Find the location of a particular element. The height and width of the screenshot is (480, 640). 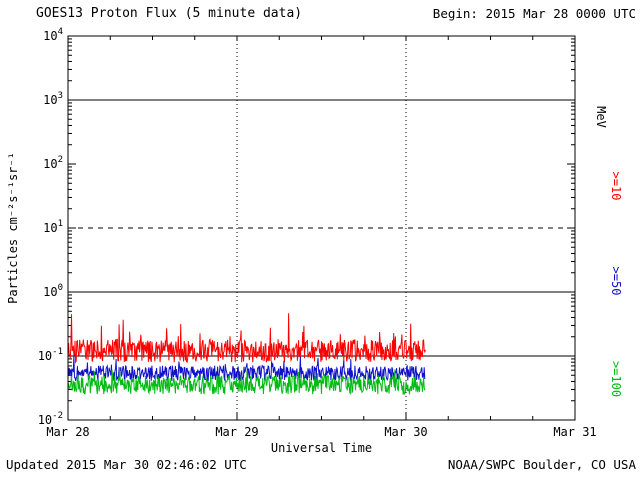

x-axis-label: Universal Time is located at coordinates (321, 448).